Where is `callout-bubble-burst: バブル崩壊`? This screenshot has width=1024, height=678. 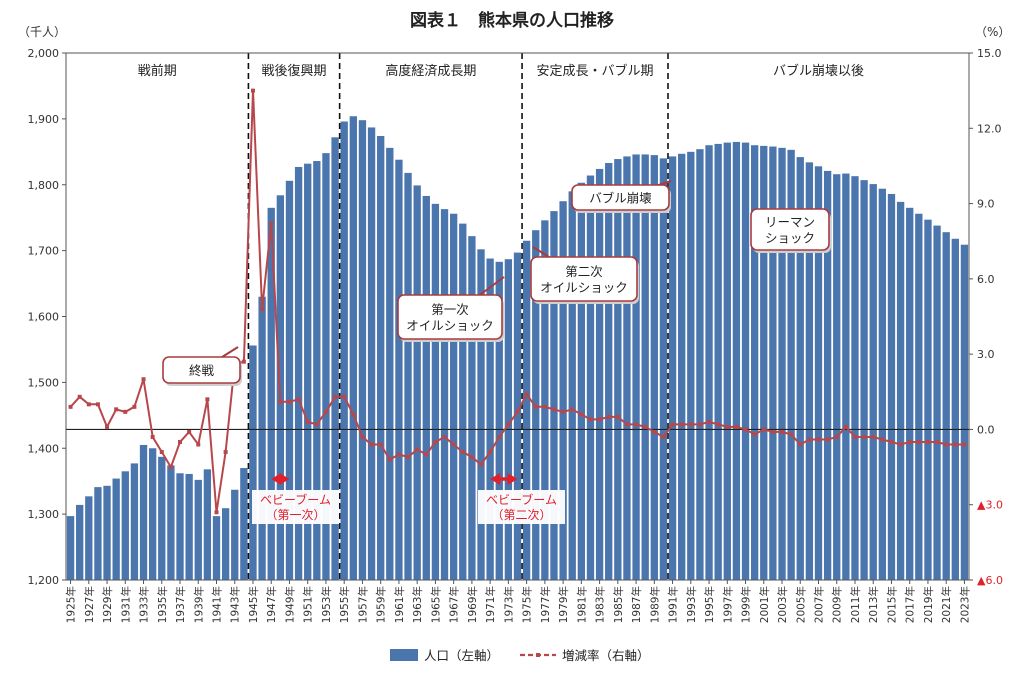 callout-bubble-burst: バブル崩壊 is located at coordinates (621, 196).